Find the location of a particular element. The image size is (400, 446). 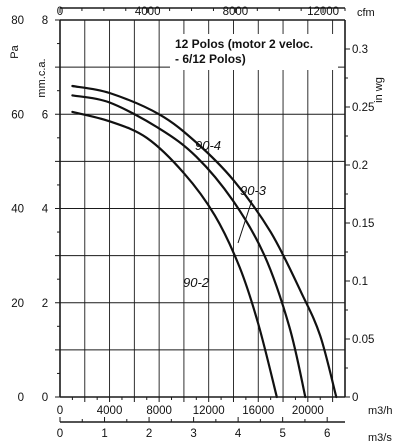

inwg-tick-label-6: 0.3 is located at coordinates (360, 50).